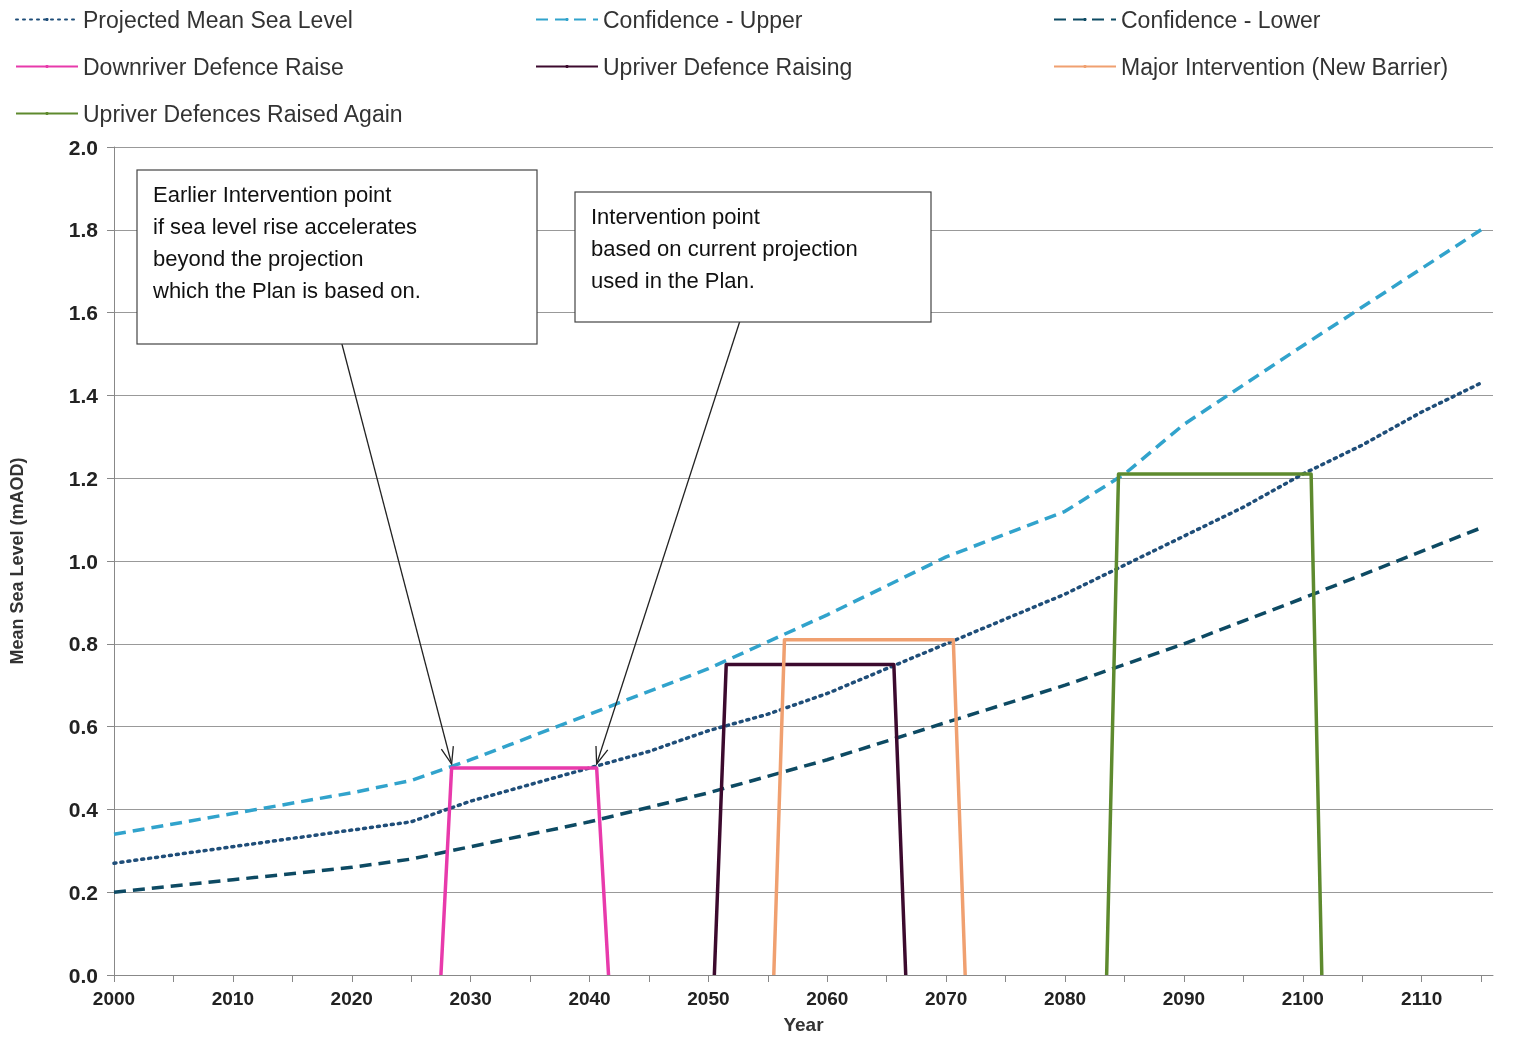  Describe the element at coordinates (17, 561) in the screenshot. I see `y-axis-title: Mean Sea Level (mAOD)` at that location.